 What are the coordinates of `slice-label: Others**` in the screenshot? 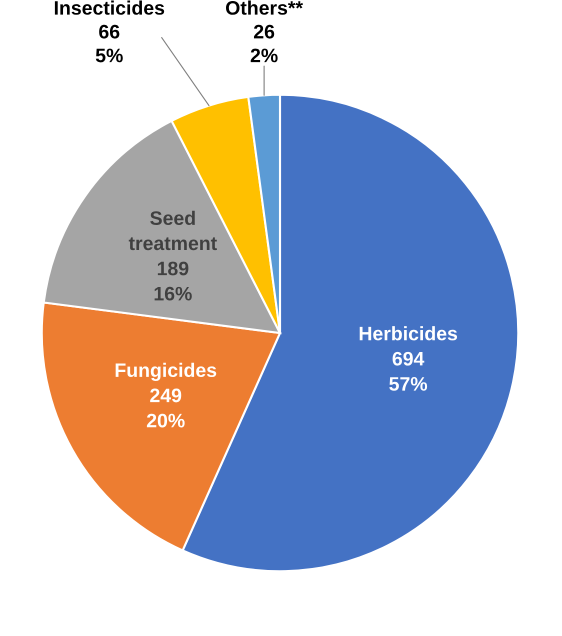 It's located at (264, 7).